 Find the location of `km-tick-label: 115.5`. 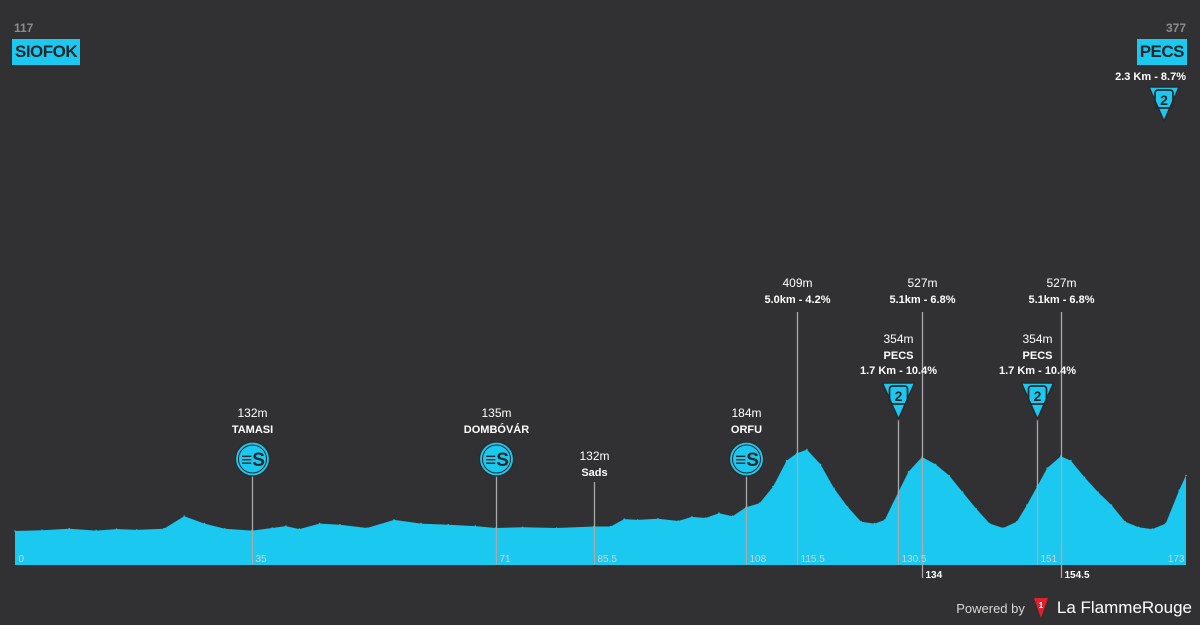

km-tick-label: 115.5 is located at coordinates (813, 559).